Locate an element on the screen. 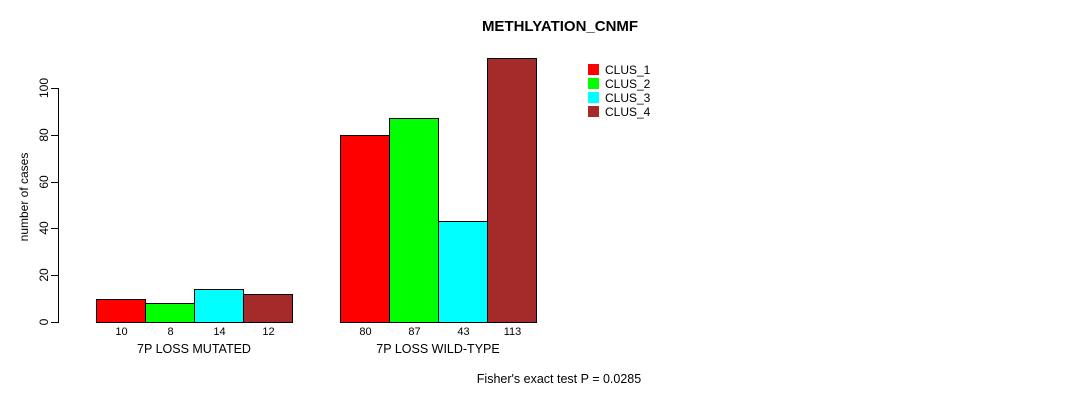 This screenshot has height=400, width=1090. y-tick-label: 60 is located at coordinates (44, 181).